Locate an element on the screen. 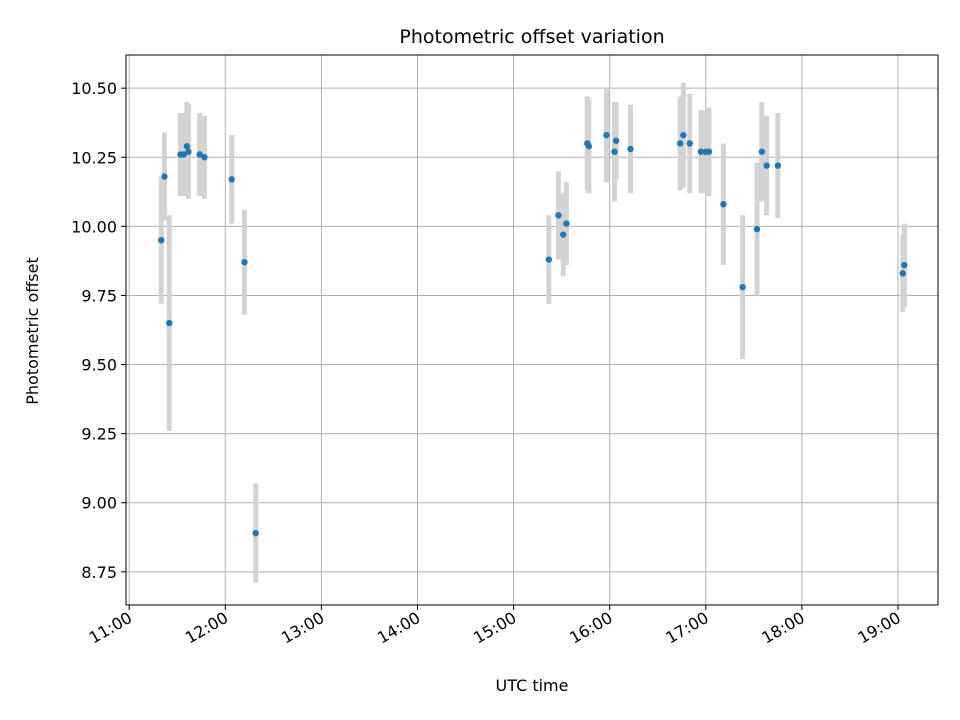  y-tick-label: 9.00 is located at coordinates (99, 503).